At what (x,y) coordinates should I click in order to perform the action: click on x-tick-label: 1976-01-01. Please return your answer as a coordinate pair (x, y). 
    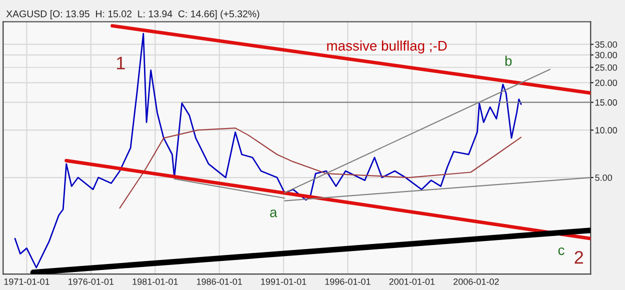
    Looking at the image, I should click on (91, 281).